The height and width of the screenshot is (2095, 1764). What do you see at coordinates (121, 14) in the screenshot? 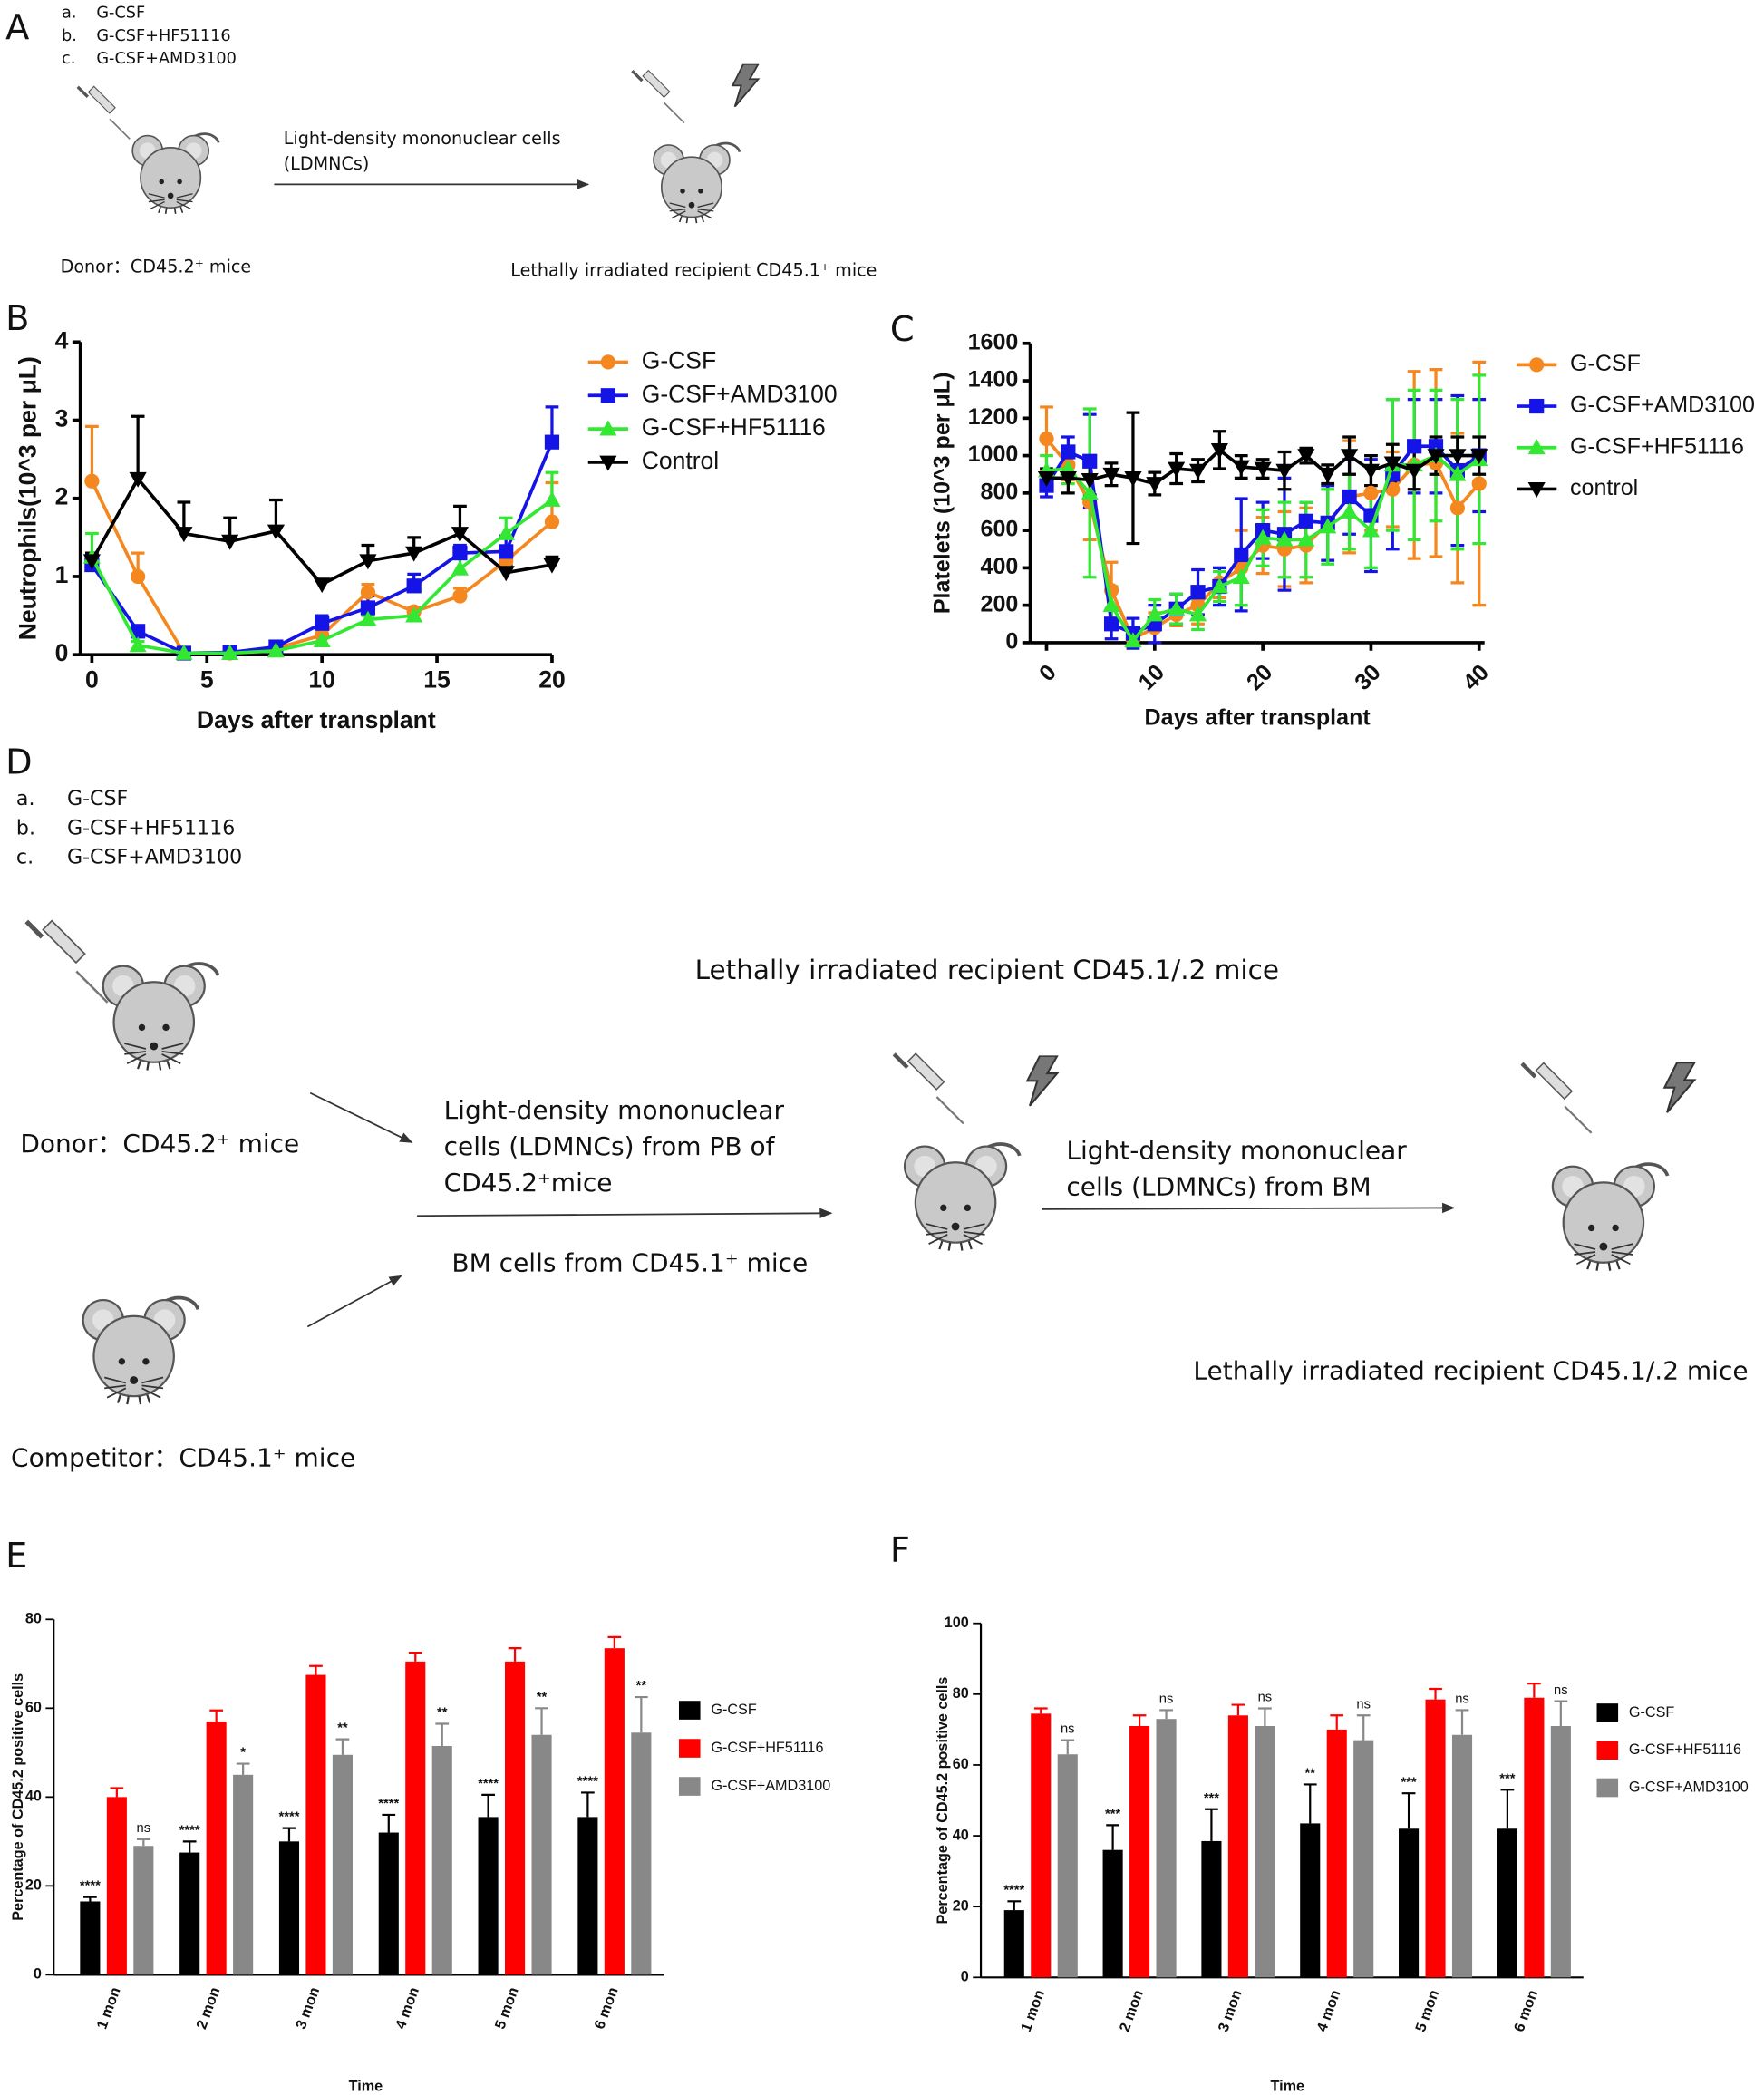
I see `list-item: G-CSF` at bounding box center [121, 14].